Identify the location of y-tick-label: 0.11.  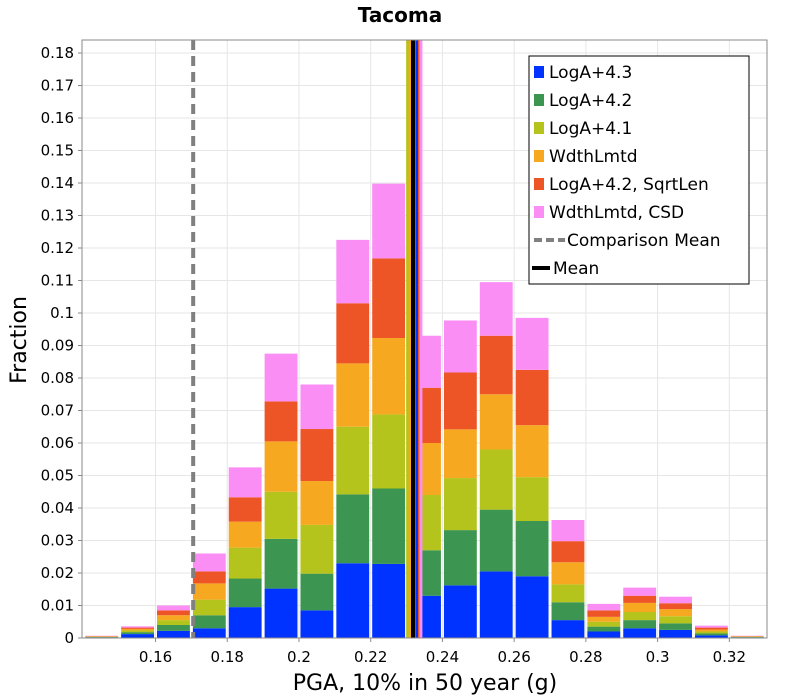
(57, 281).